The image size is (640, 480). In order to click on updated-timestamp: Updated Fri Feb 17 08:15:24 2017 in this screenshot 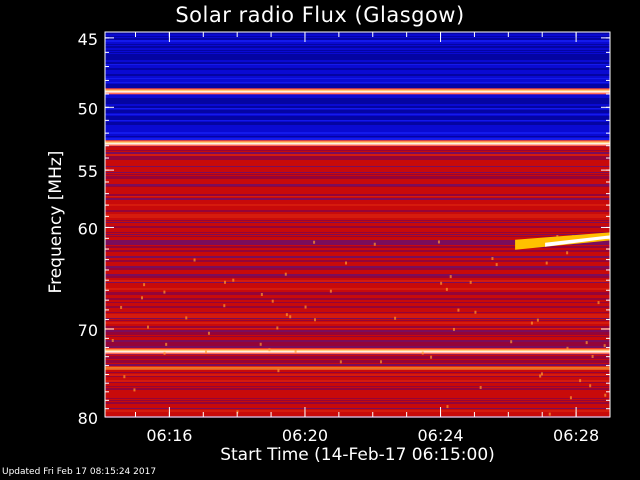, I will do `click(79, 472)`.